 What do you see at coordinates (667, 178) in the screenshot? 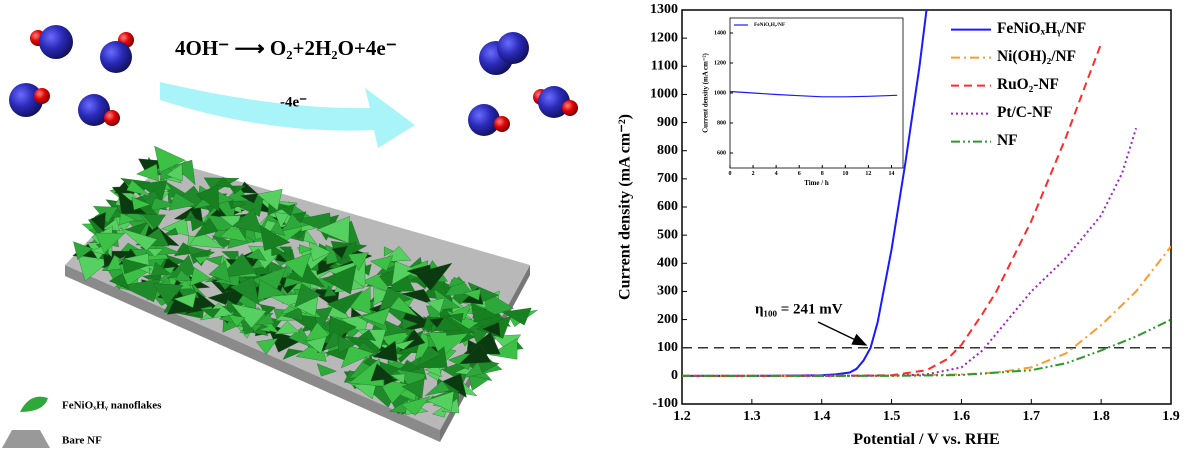
I see `y-tick-label: 700` at bounding box center [667, 178].